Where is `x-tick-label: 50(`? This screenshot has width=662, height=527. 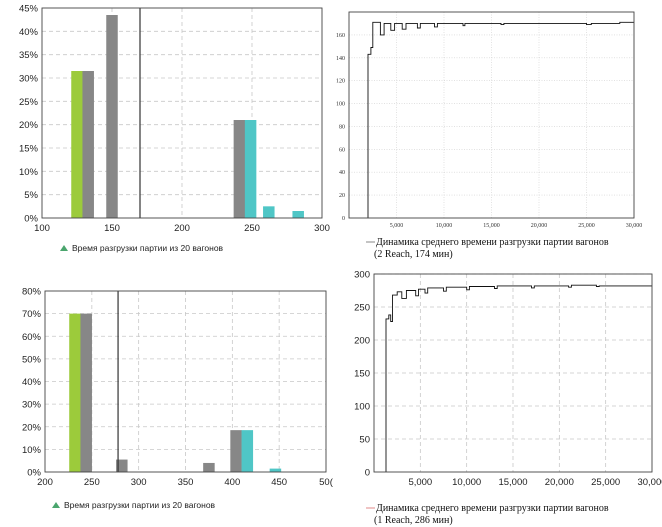
x-tick-label: 50( is located at coordinates (326, 482).